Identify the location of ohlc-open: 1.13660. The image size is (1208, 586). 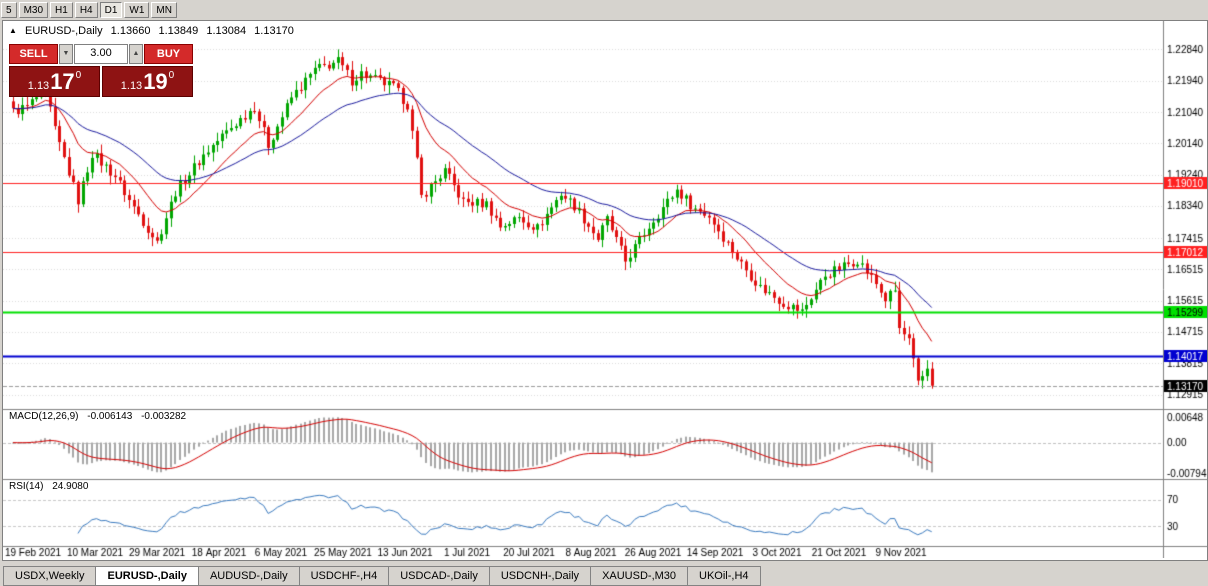
(130, 31).